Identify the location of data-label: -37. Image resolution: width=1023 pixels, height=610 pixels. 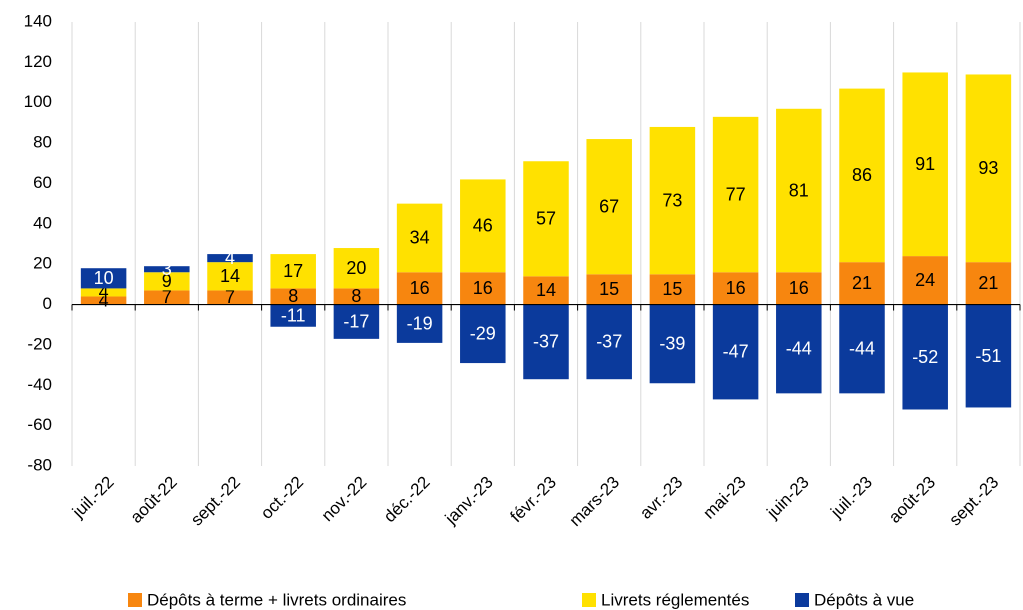
(546, 342).